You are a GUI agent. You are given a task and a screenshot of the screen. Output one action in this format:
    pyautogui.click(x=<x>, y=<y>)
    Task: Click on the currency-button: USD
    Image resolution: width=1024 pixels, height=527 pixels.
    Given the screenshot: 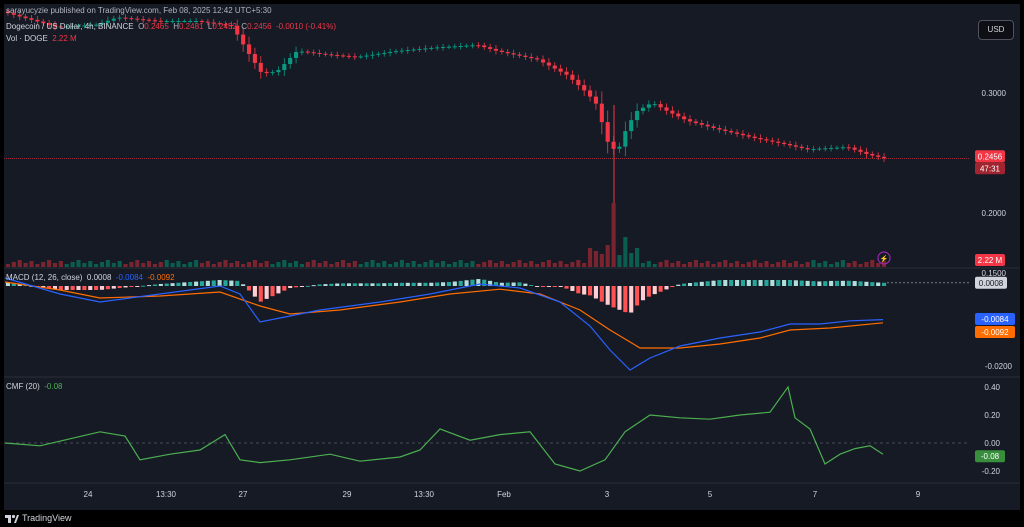 What is the action you would take?
    pyautogui.click(x=996, y=30)
    